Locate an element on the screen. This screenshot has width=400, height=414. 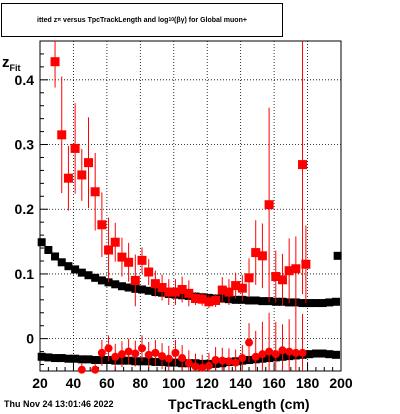
x-tick-label: 160 is located at coordinates (274, 383).